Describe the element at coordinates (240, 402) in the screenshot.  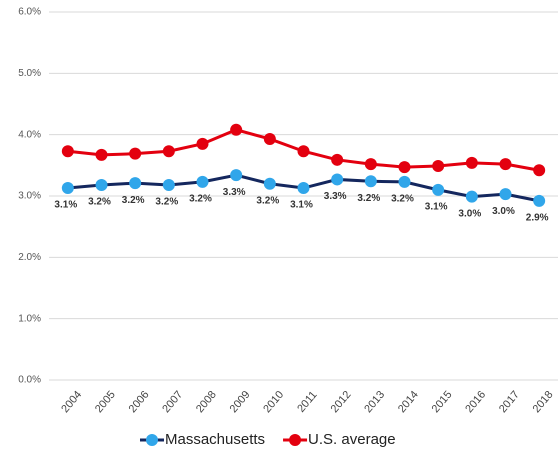
I see `x-tick-label: 2009` at that location.